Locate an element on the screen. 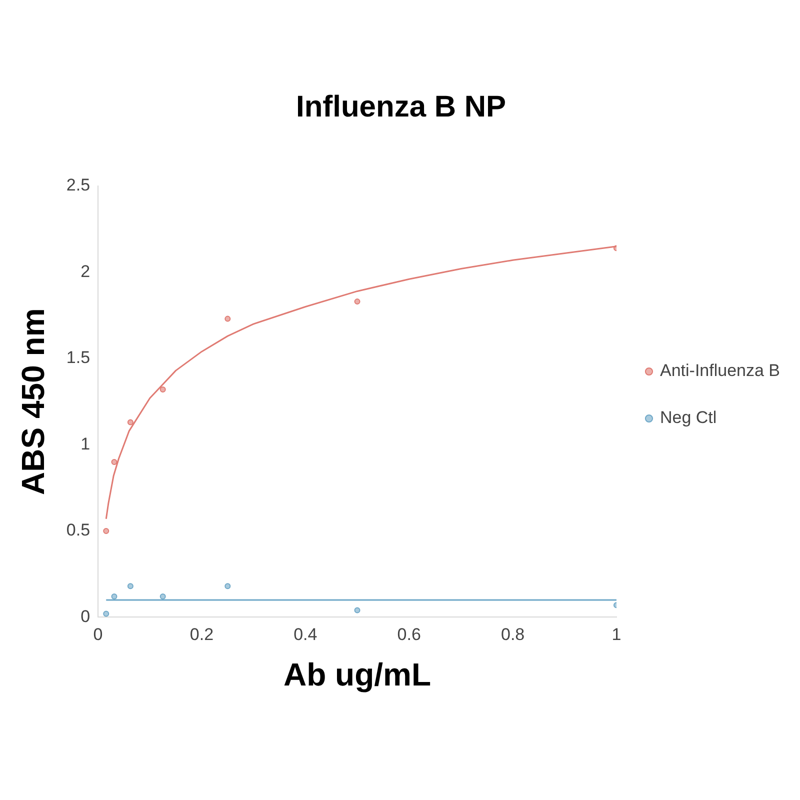 This screenshot has width=800, height=800. x-tick-label: 0 is located at coordinates (98, 634).